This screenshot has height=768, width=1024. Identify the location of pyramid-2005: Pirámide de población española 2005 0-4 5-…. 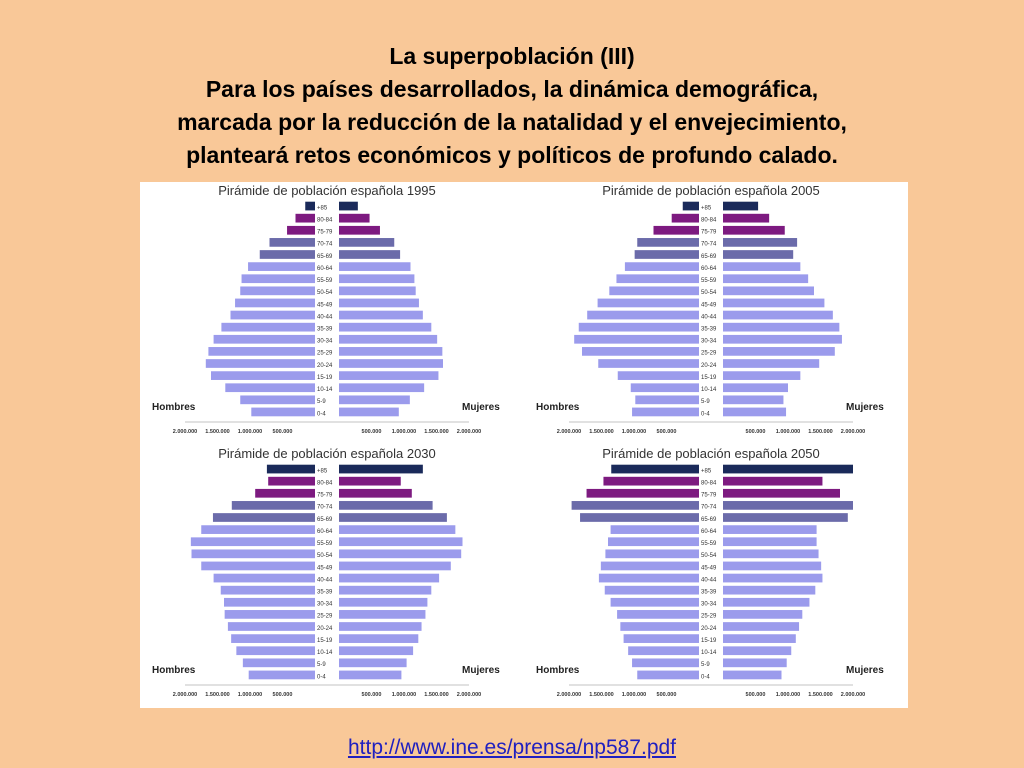
(716, 313).